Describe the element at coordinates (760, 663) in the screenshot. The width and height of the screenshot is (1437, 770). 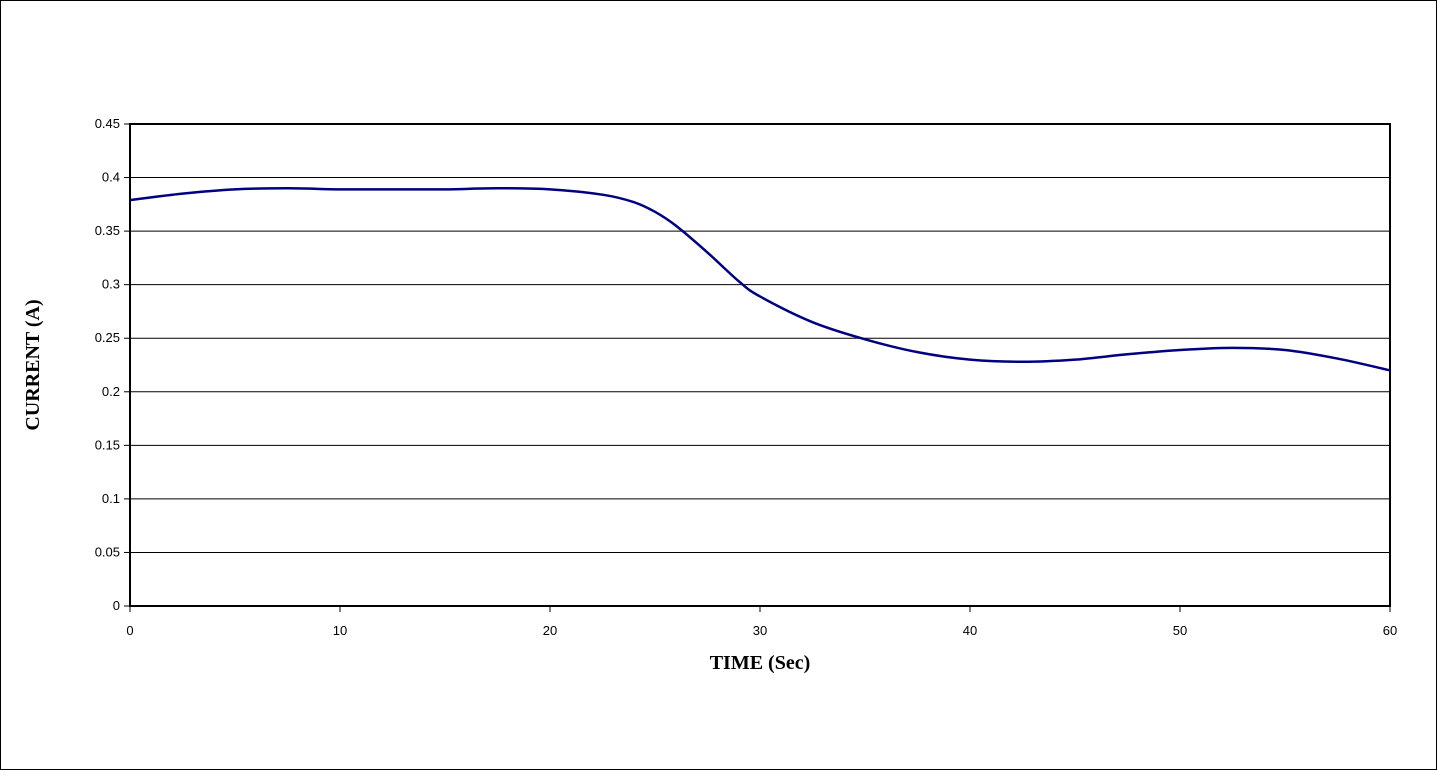
I see `x-axis-title: TIME (Sec)` at that location.